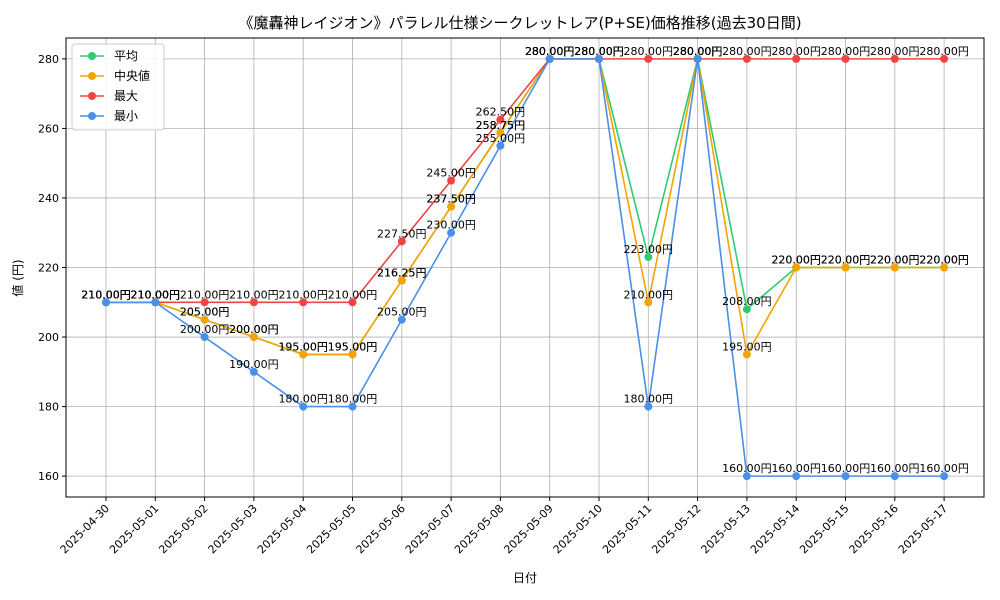 The width and height of the screenshot is (1000, 600). What do you see at coordinates (874, 529) in the screenshot?
I see `x-tick-label: 2025-05-16` at bounding box center [874, 529].